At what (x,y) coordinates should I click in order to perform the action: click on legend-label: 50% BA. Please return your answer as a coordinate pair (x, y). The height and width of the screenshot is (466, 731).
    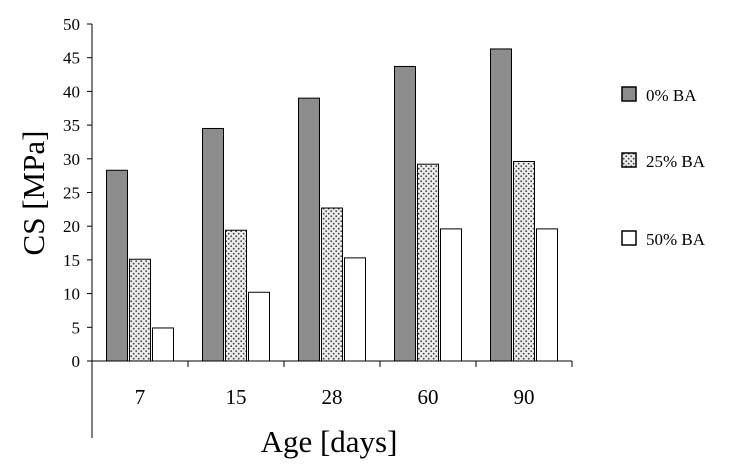
    Looking at the image, I should click on (676, 239).